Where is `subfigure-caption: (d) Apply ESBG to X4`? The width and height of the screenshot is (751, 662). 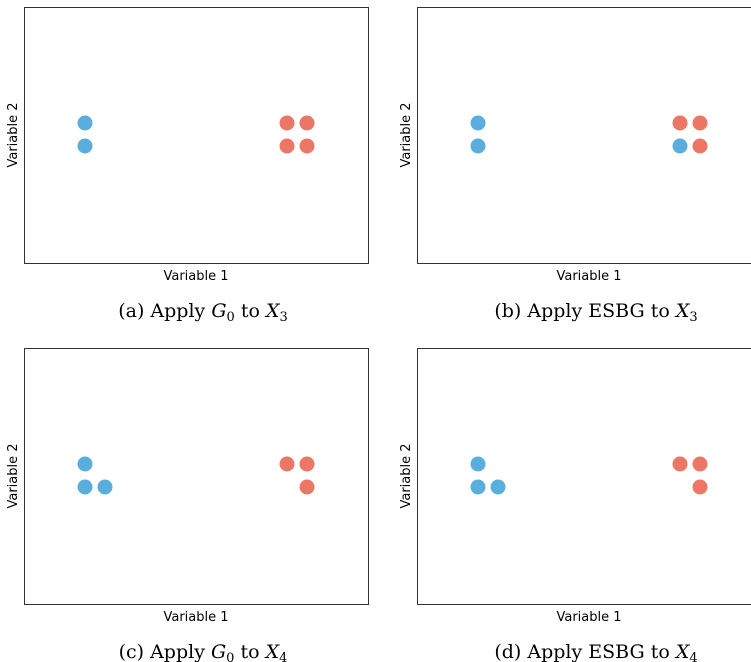
subfigure-caption: (d) Apply ESBG to X4 is located at coordinates (595, 651).